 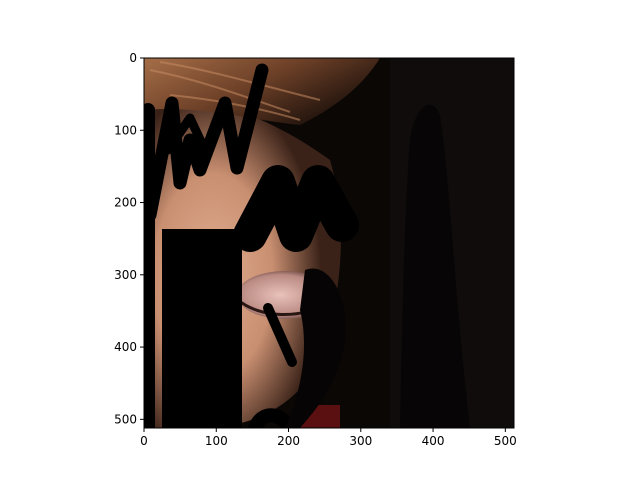 What do you see at coordinates (288, 441) in the screenshot?
I see `x-tick-label: 200` at bounding box center [288, 441].